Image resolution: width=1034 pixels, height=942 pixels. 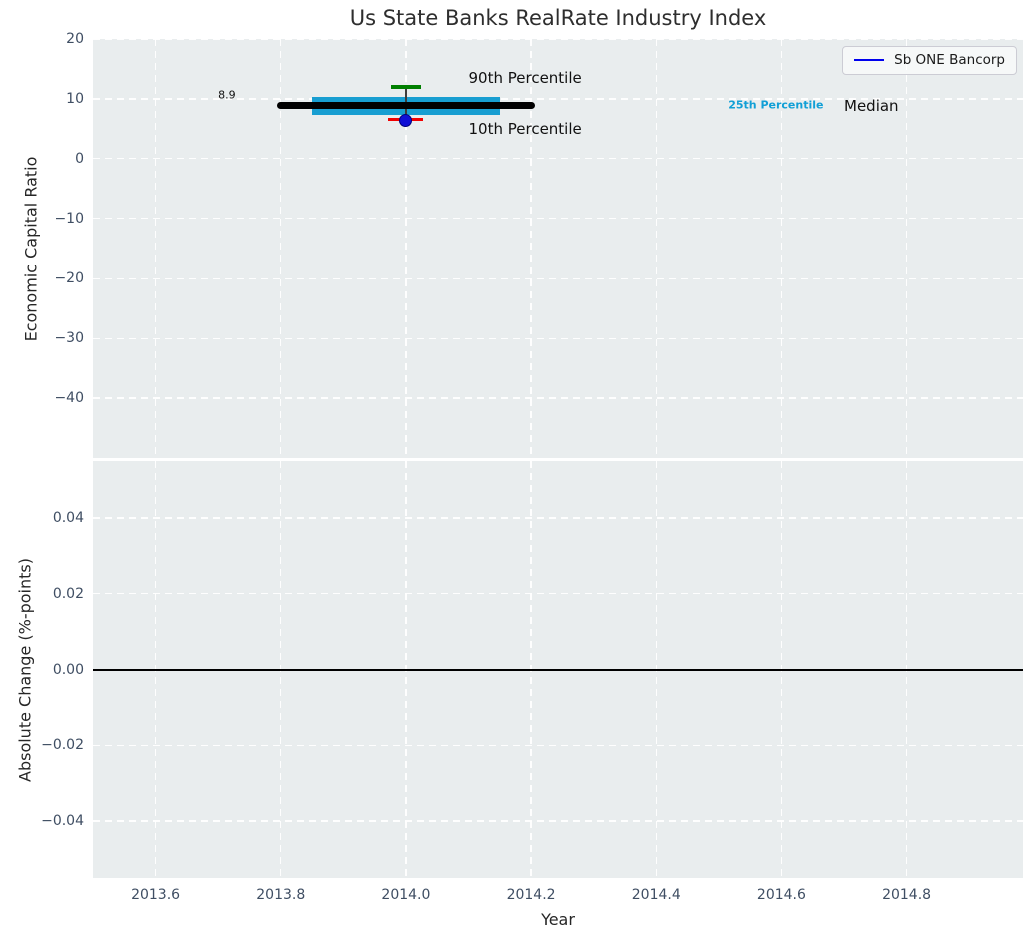 What do you see at coordinates (68, 669) in the screenshot?
I see `y-tick-label: 0.00` at bounding box center [68, 669].